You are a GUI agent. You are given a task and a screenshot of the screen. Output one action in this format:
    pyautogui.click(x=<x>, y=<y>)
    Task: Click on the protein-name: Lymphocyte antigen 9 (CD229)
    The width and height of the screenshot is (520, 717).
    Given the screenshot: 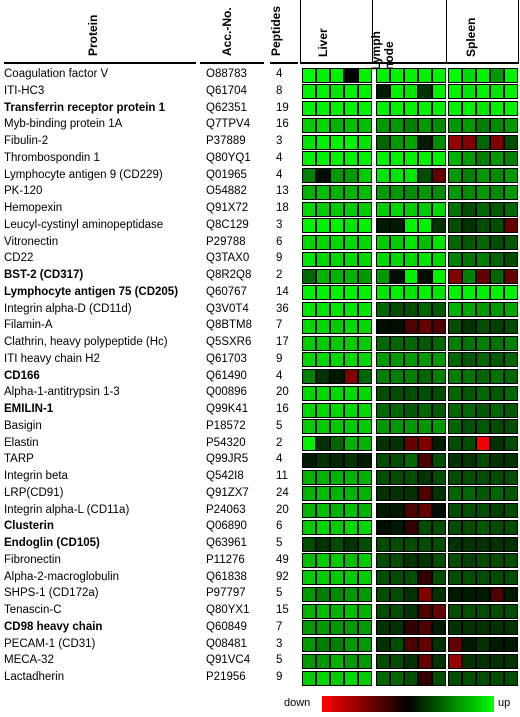 What is the action you would take?
    pyautogui.click(x=83, y=174)
    